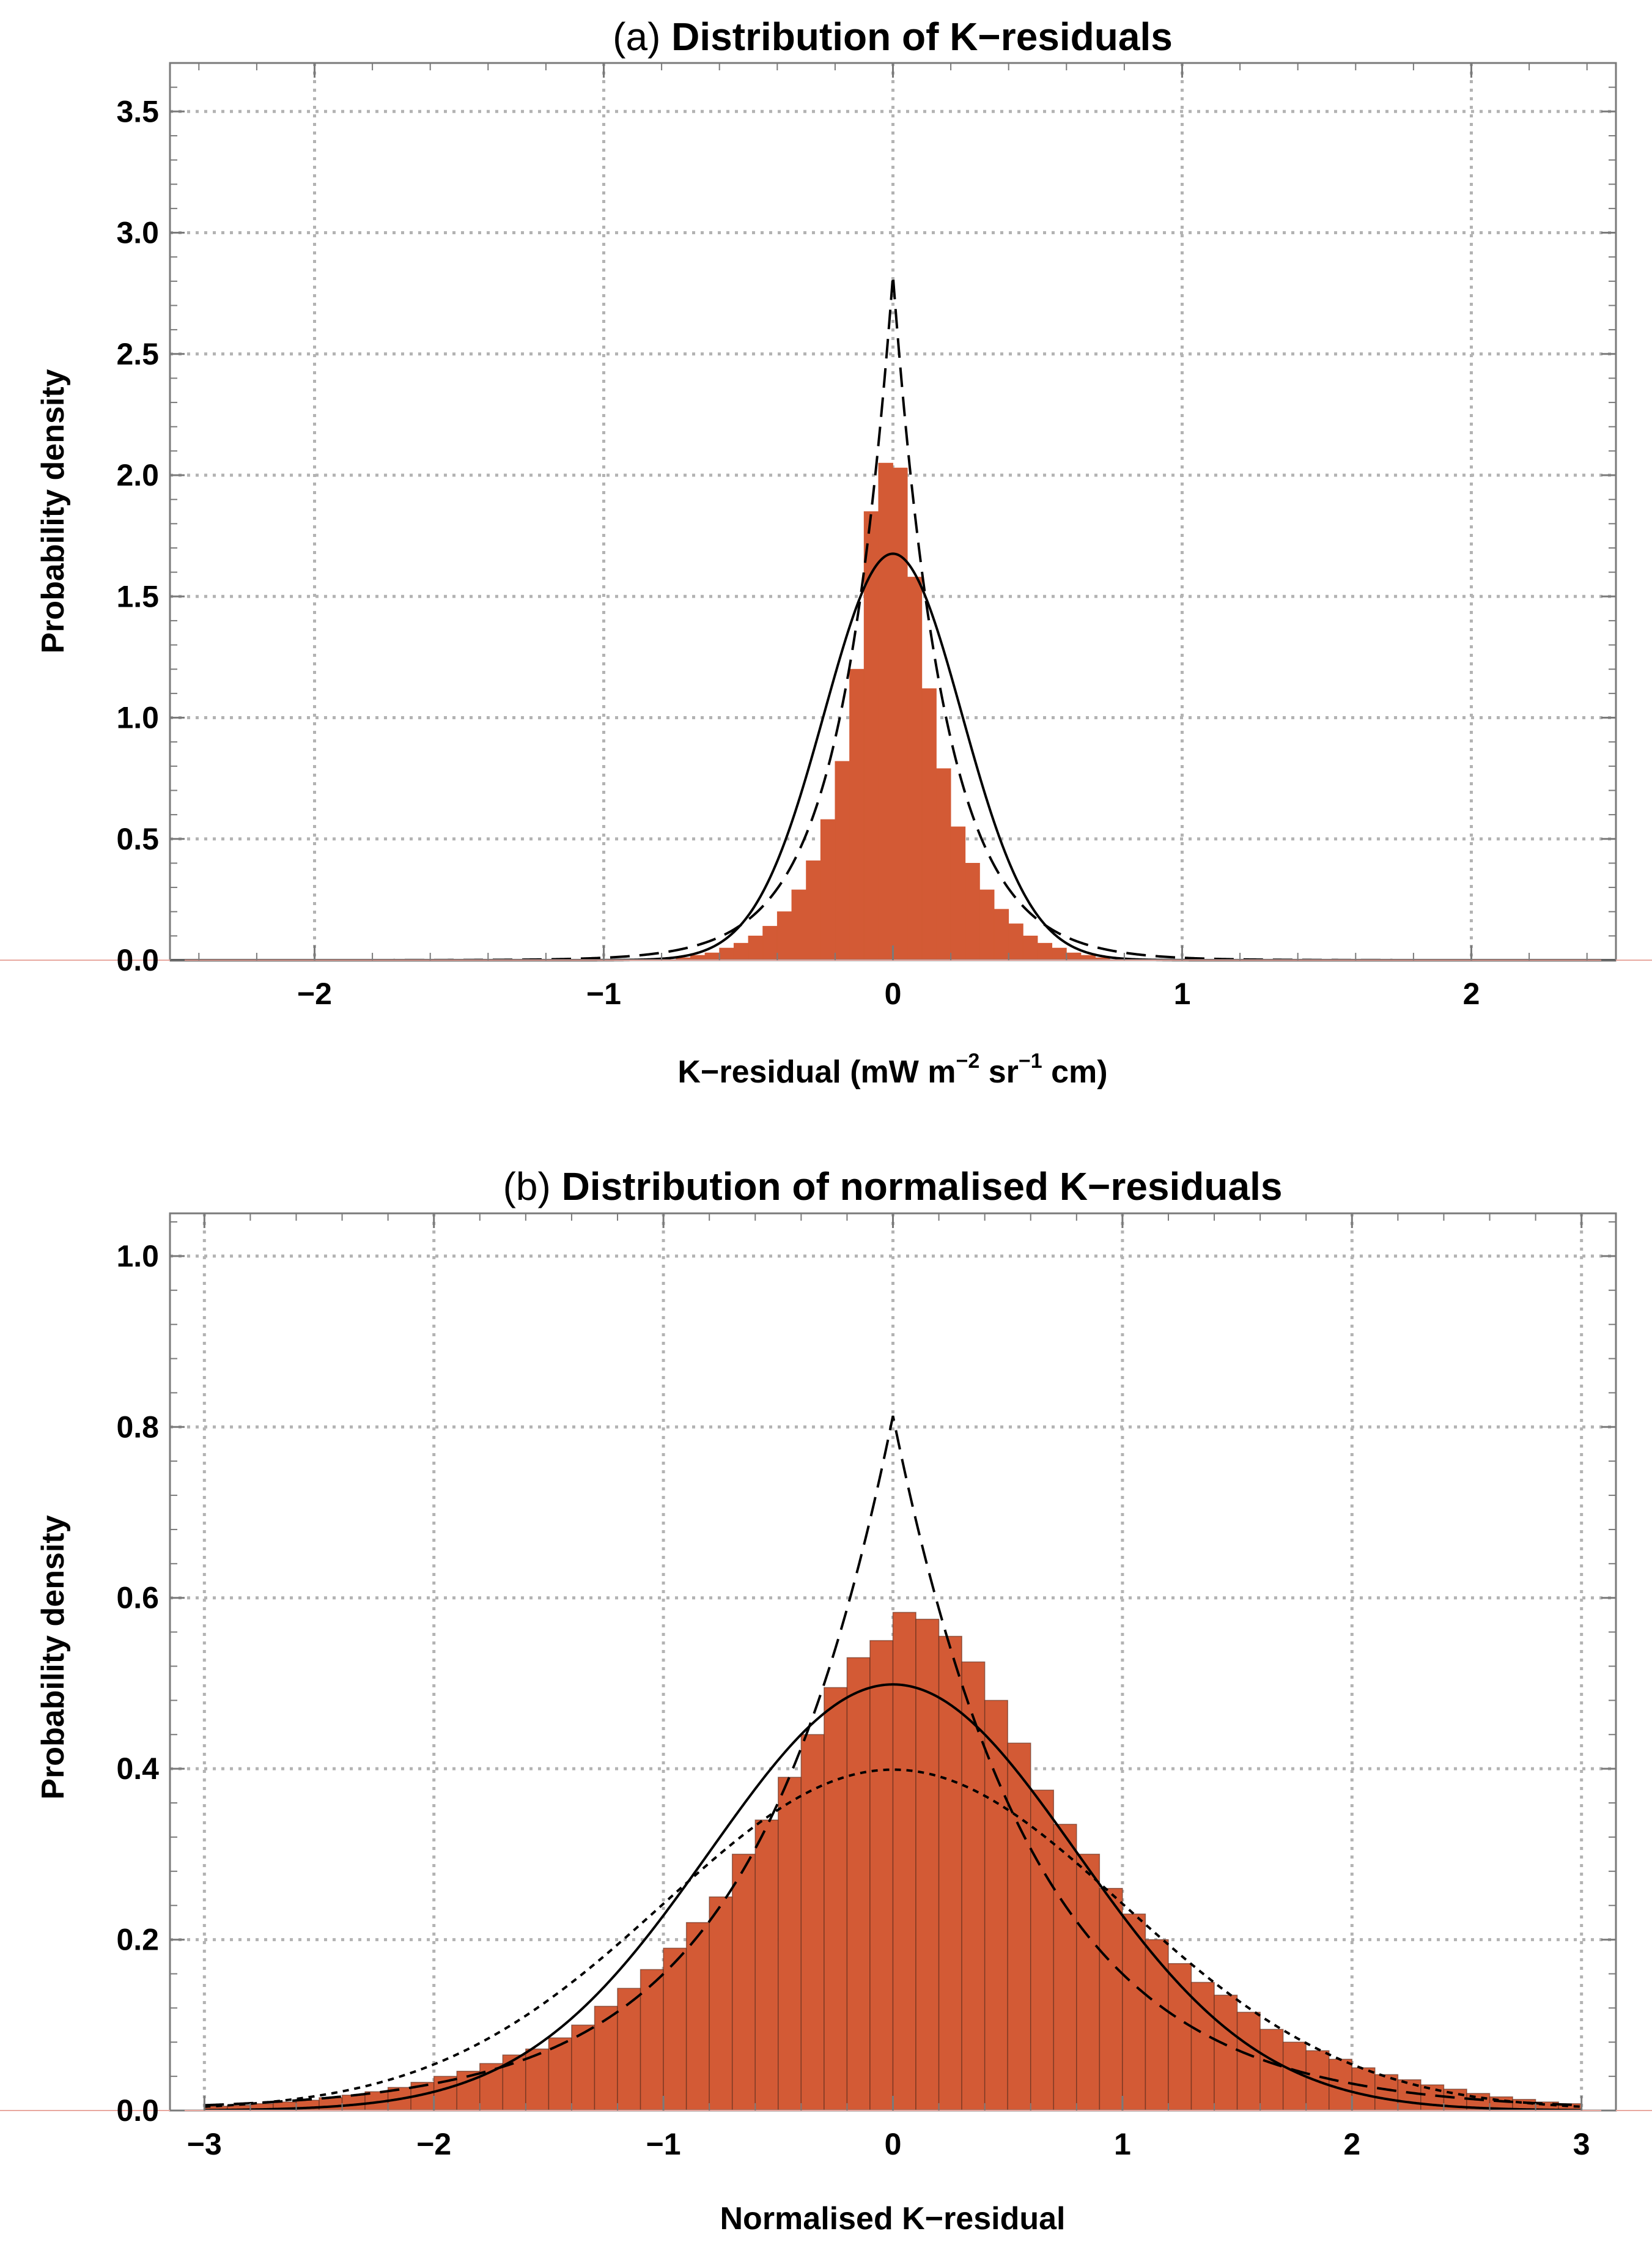 The height and width of the screenshot is (2242, 1652). I want to click on panel-b-x-tick-label: −2, so click(433, 2144).